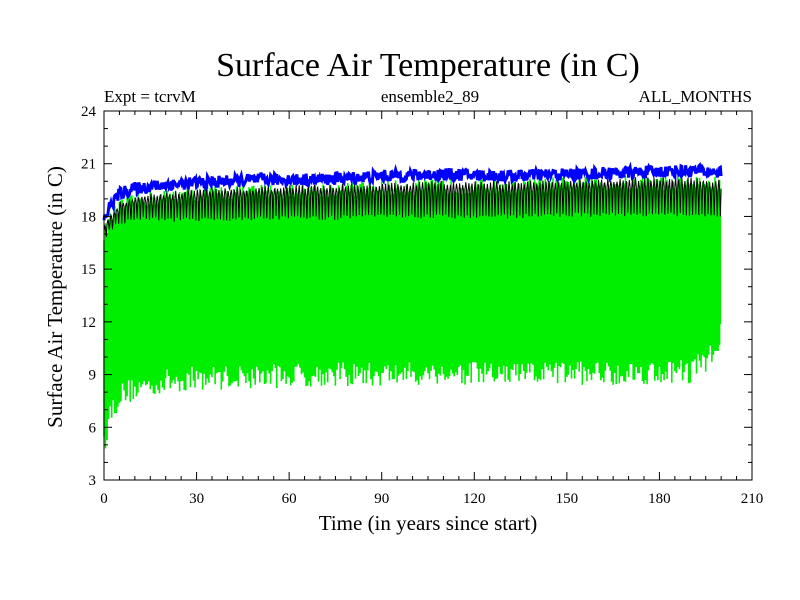 The image size is (800, 600). Describe the element at coordinates (150, 96) in the screenshot. I see `subtitle-experiment: Expt = tcrvM` at that location.